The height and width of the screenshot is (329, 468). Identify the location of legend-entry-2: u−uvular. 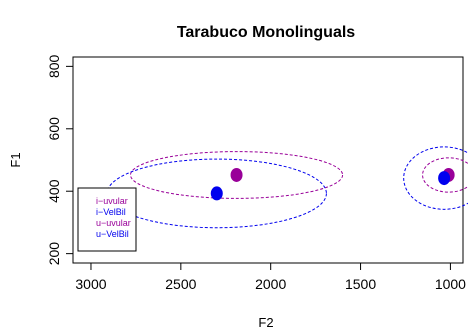
(113, 223).